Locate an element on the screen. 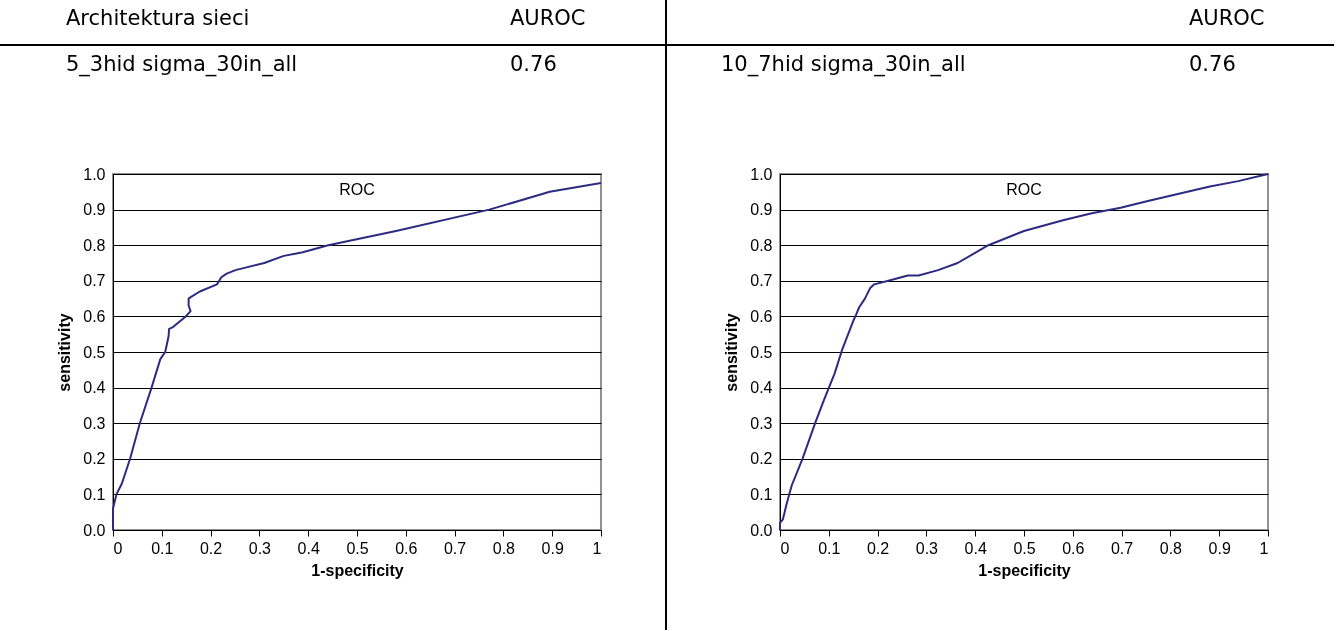 This screenshot has width=1336, height=631. text: 5_3hid sigma_30in_all is located at coordinates (182, 65).